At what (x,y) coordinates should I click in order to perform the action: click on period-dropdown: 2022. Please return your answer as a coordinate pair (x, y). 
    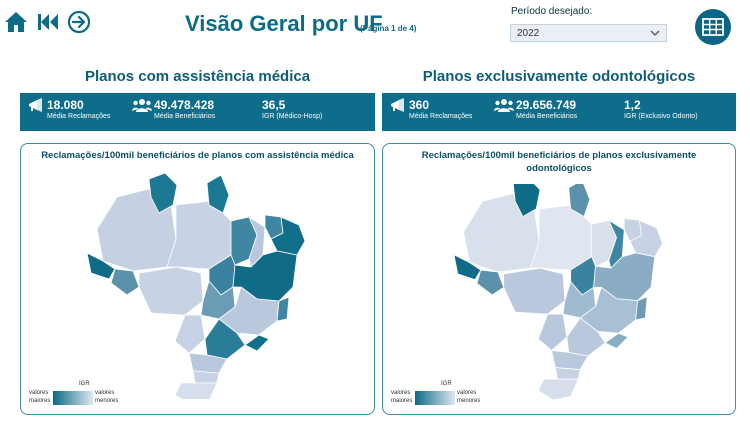
    Looking at the image, I should click on (588, 33).